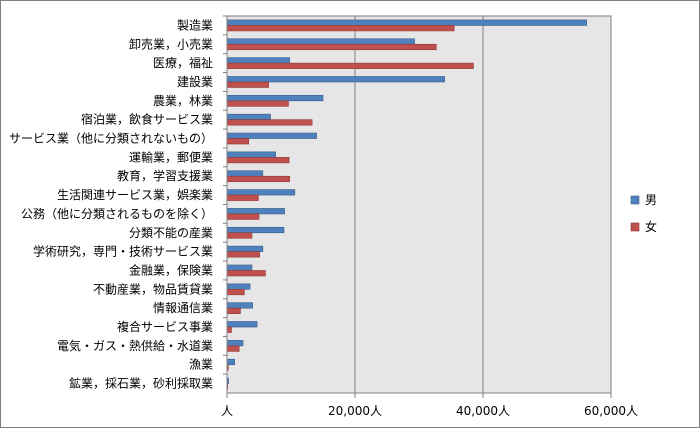  Describe the element at coordinates (355, 411) in the screenshot. I see `x-tick-label: 20,000人` at that location.